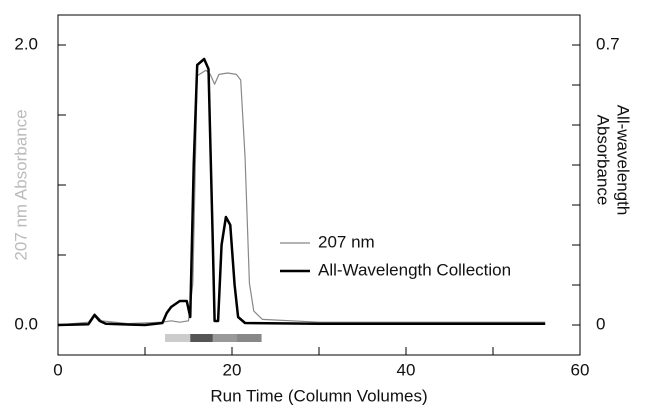 The width and height of the screenshot is (646, 410). I want to click on x-tick-label: 20, so click(232, 369).